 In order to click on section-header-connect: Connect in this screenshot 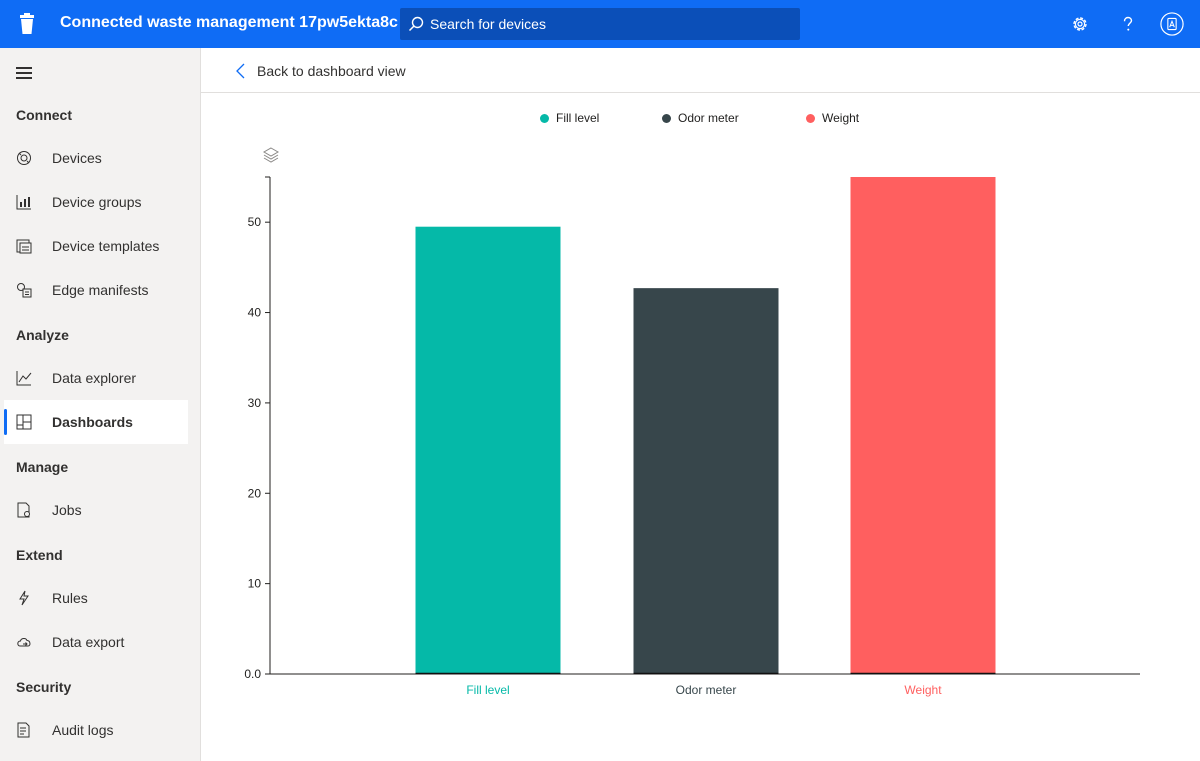, I will do `click(44, 115)`.